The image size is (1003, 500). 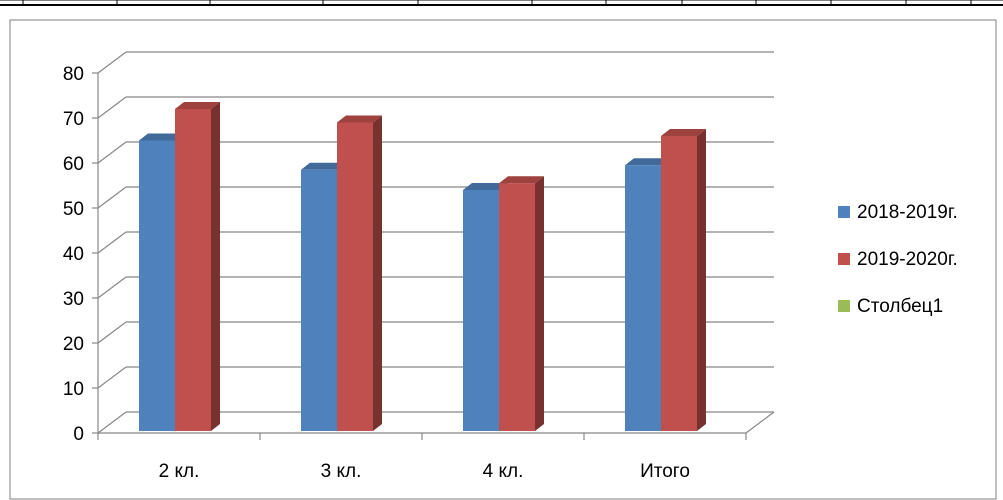 I want to click on y-tick-label: 80, so click(x=73, y=74).